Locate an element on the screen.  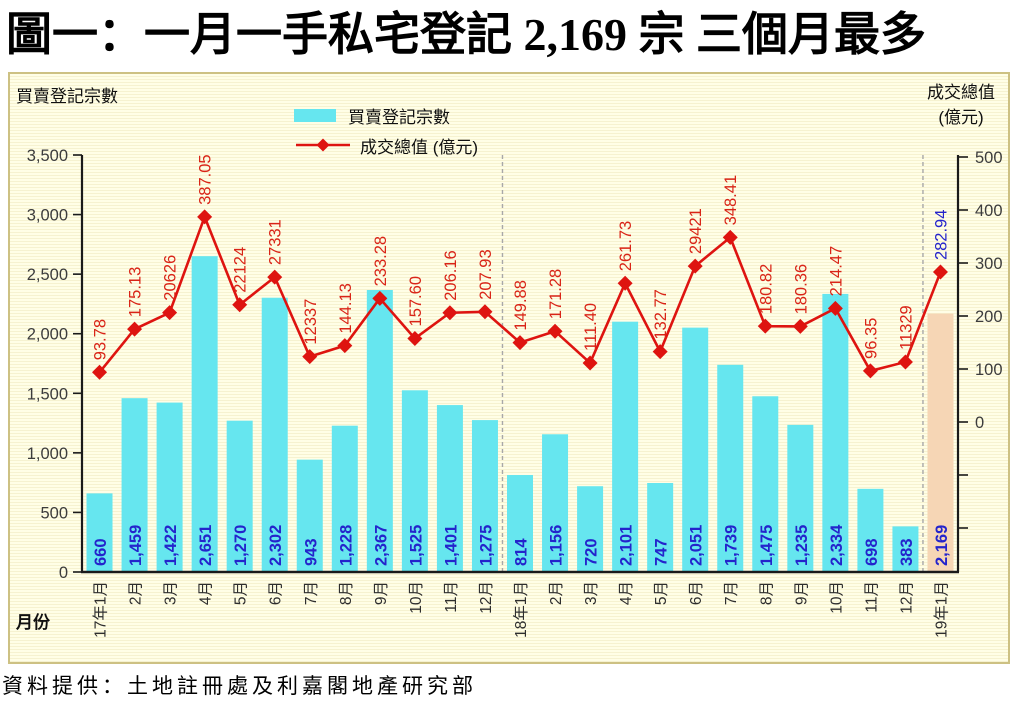
right-tick-label: 200 is located at coordinates (989, 317).